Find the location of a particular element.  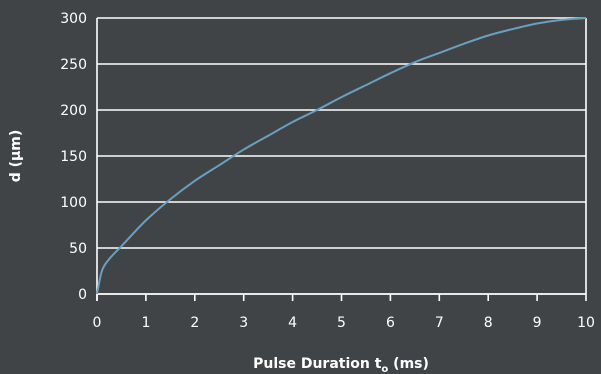

x-axis-title-main: Pulse Duration t is located at coordinates (317, 364).